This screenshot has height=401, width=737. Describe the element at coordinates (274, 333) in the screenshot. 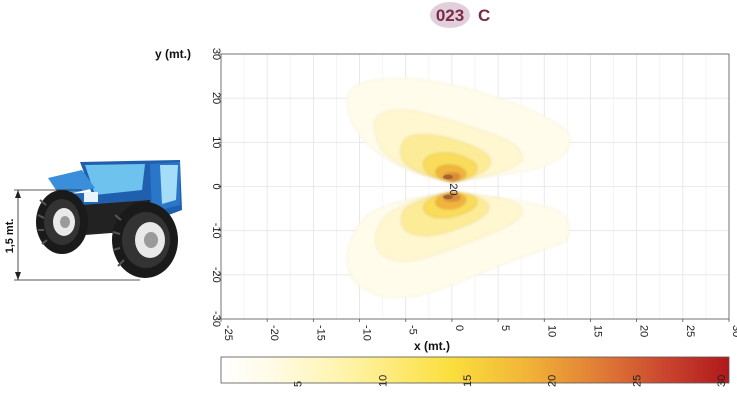

I see `x-tick-label: -20` at that location.